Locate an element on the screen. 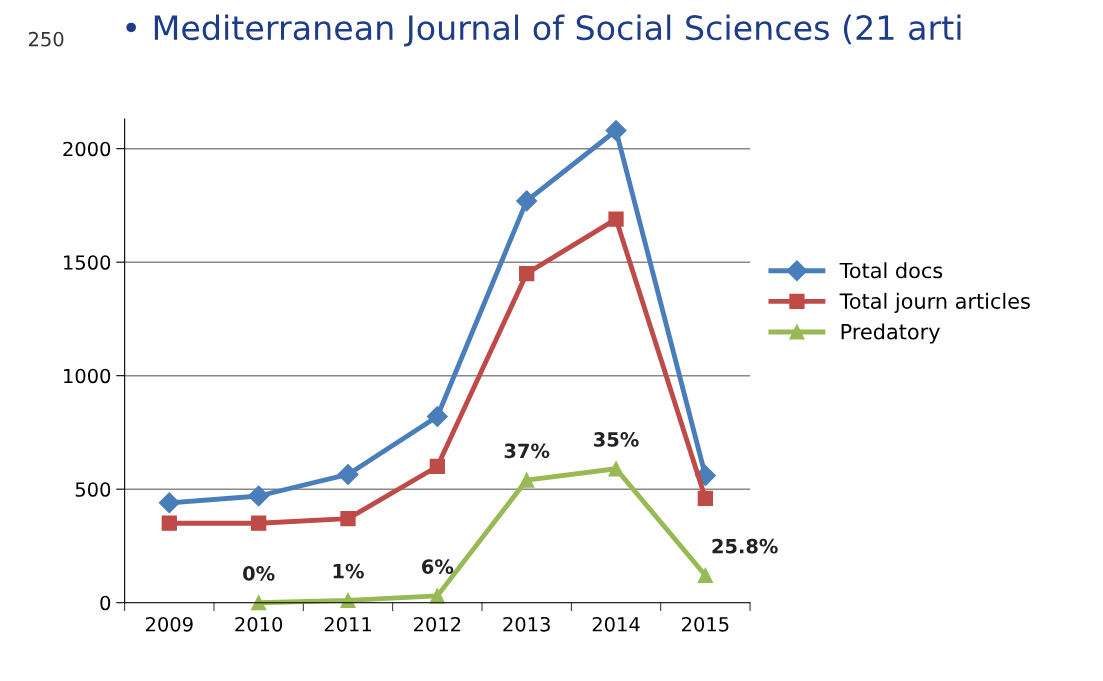  annotation: 6% is located at coordinates (438, 566).